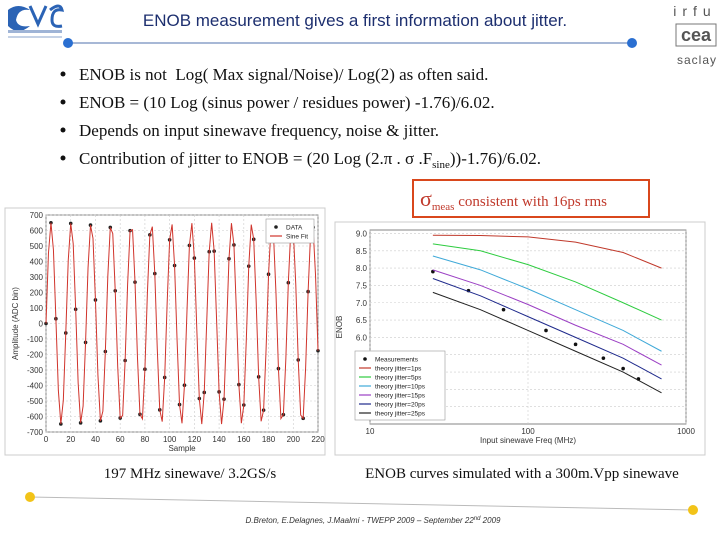  I want to click on legend-box, so click(290, 231).